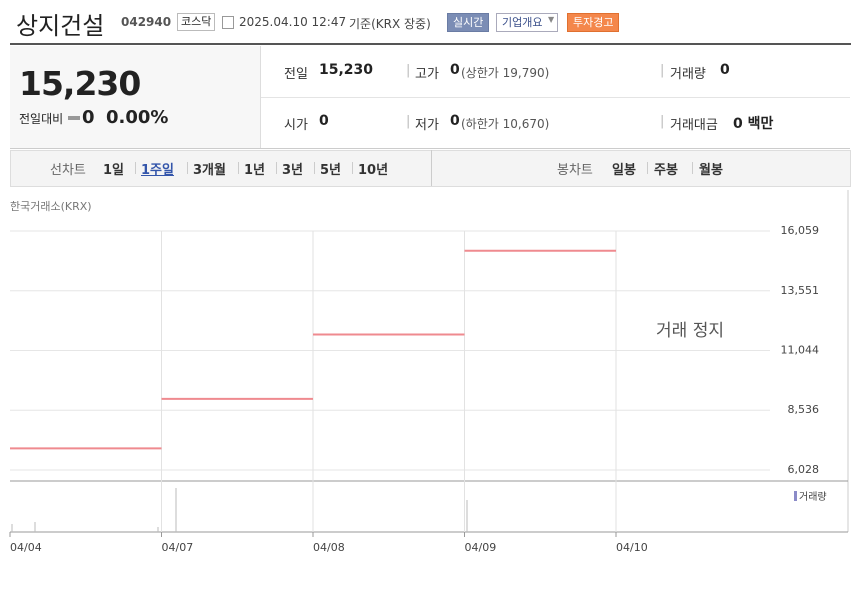 The width and height of the screenshot is (851, 602). Describe the element at coordinates (427, 125) in the screenshot. I see `item-label: 저가` at that location.